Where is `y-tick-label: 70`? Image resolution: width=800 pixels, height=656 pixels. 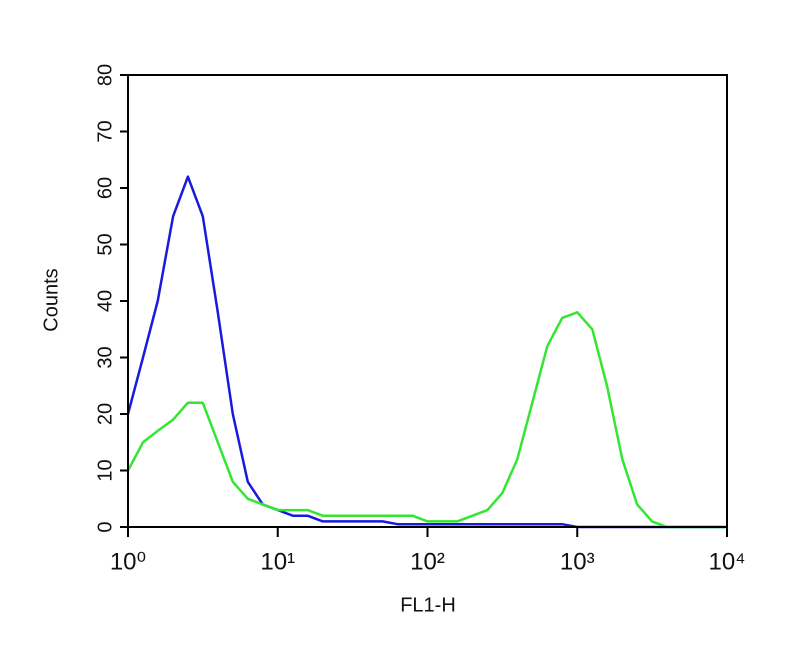
y-tick-label: 70 is located at coordinates (105, 131).